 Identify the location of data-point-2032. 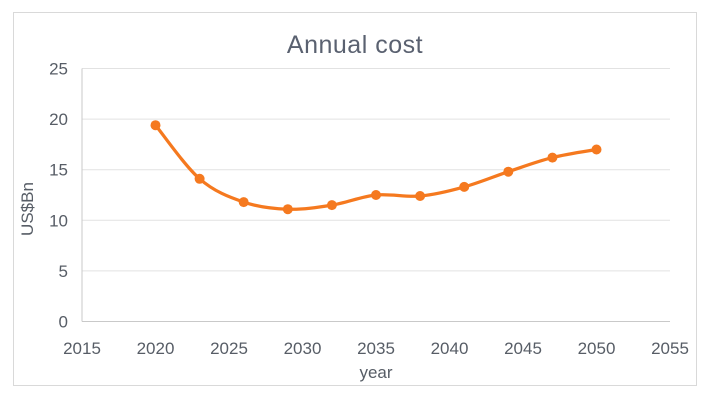
(331, 205).